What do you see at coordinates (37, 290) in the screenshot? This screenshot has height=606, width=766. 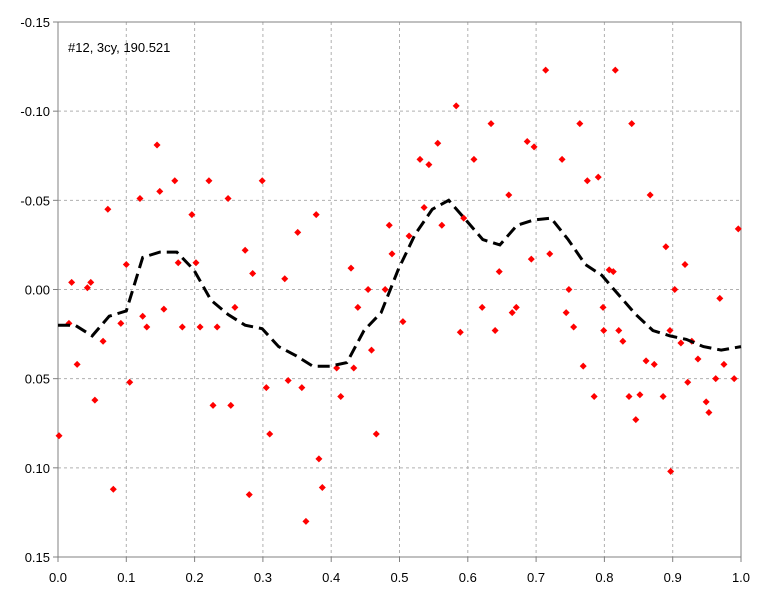 I see `y-tick-label: 0.00` at bounding box center [37, 290].